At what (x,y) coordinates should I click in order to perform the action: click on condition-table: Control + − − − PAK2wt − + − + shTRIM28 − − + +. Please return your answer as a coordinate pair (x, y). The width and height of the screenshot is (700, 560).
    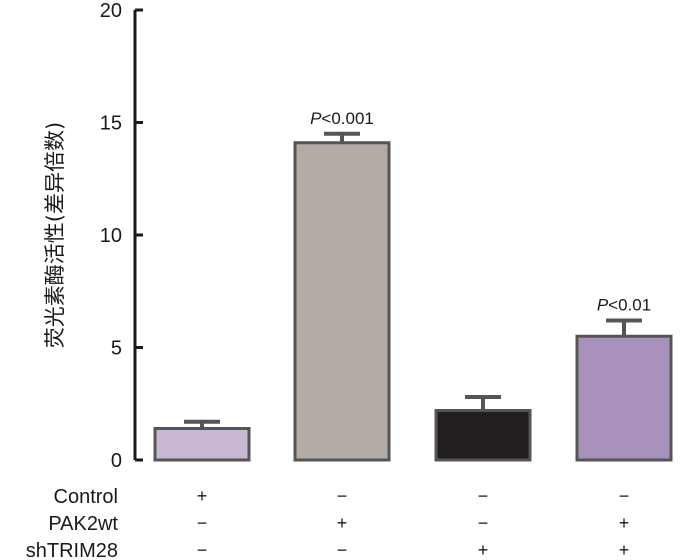
    Looking at the image, I should click on (328, 523).